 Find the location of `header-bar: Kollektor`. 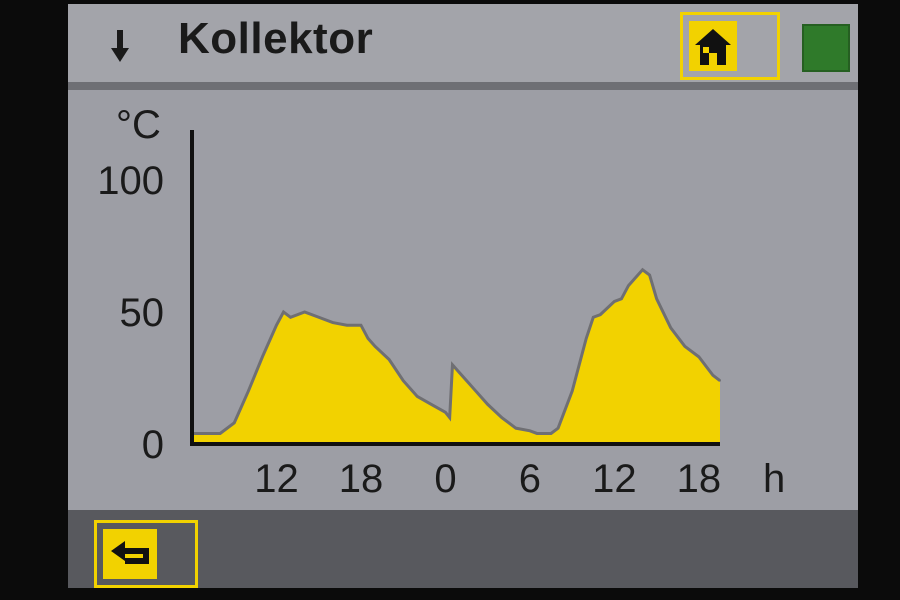

header-bar: Kollektor is located at coordinates (463, 47).